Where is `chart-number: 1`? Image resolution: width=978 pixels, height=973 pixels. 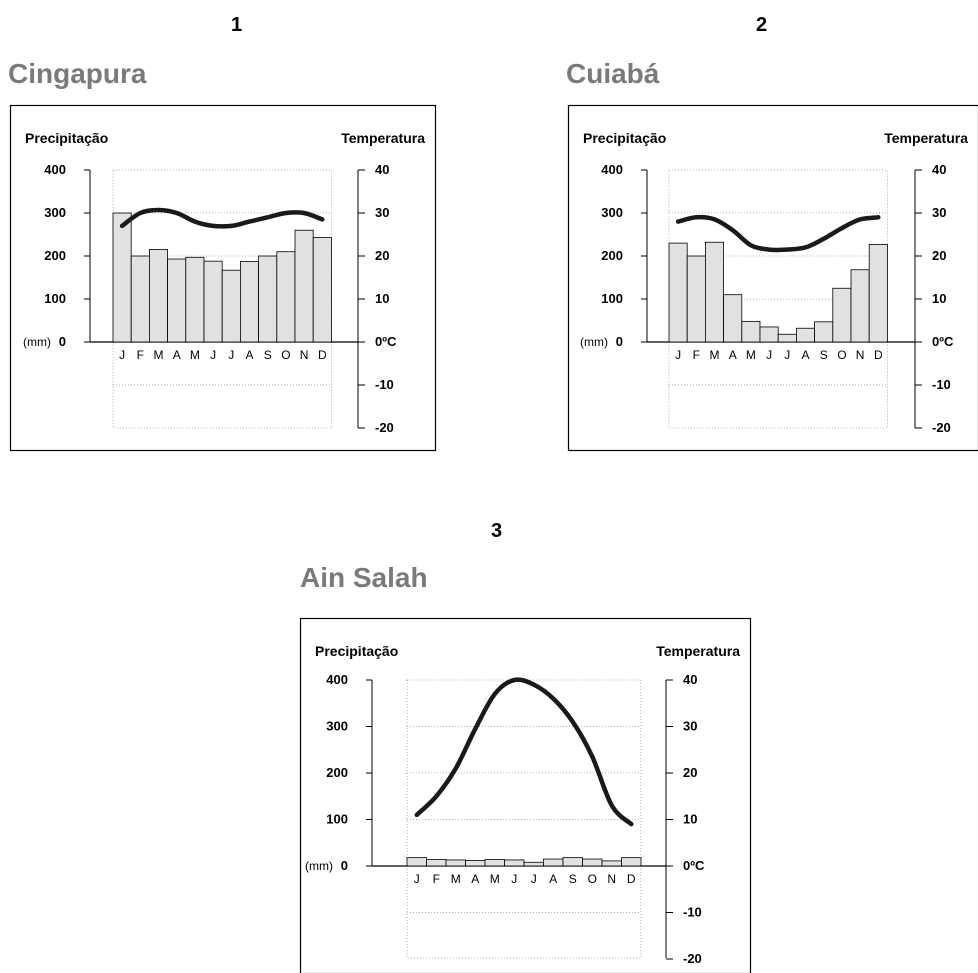 chart-number: 1 is located at coordinates (237, 25).